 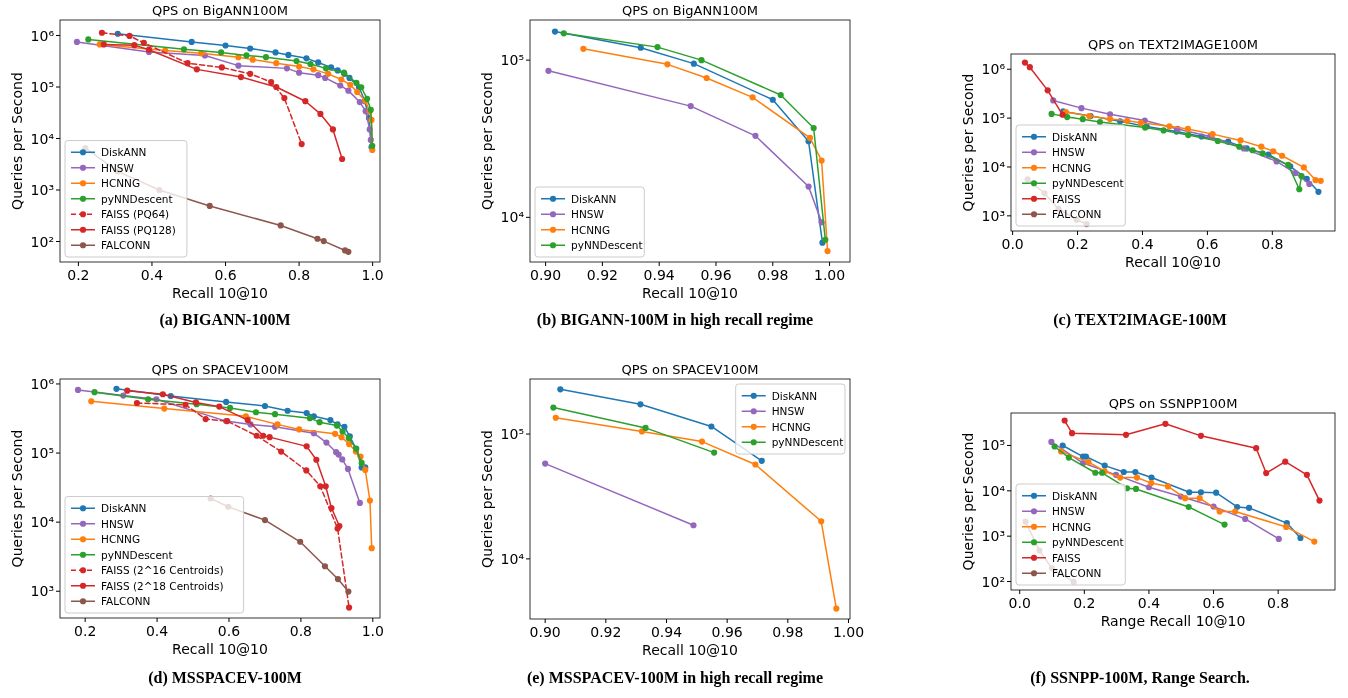 I want to click on chart-title: QPS on TEXT2IMAGE100M, so click(x=1173, y=44).